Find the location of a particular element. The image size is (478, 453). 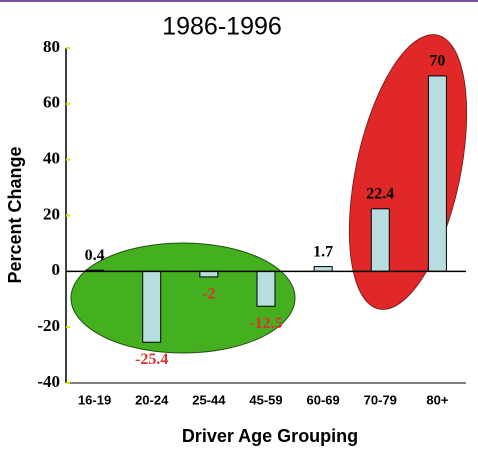

highlight-ellipse is located at coordinates (183, 298).